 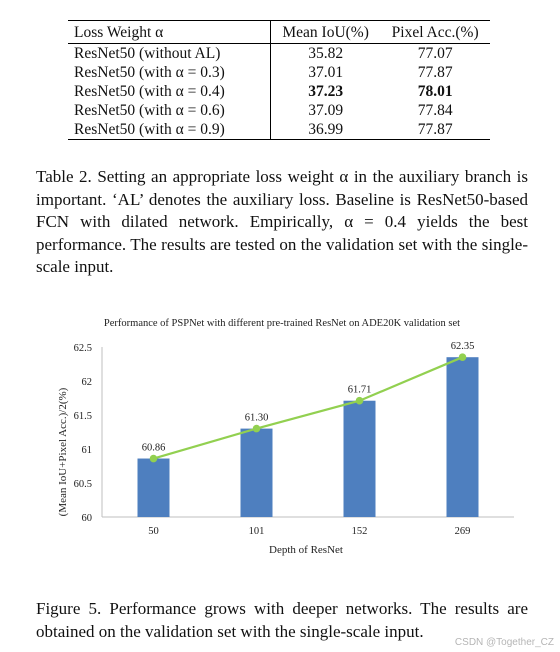 I want to click on row-pixel-acc: 78.01, so click(x=435, y=91).